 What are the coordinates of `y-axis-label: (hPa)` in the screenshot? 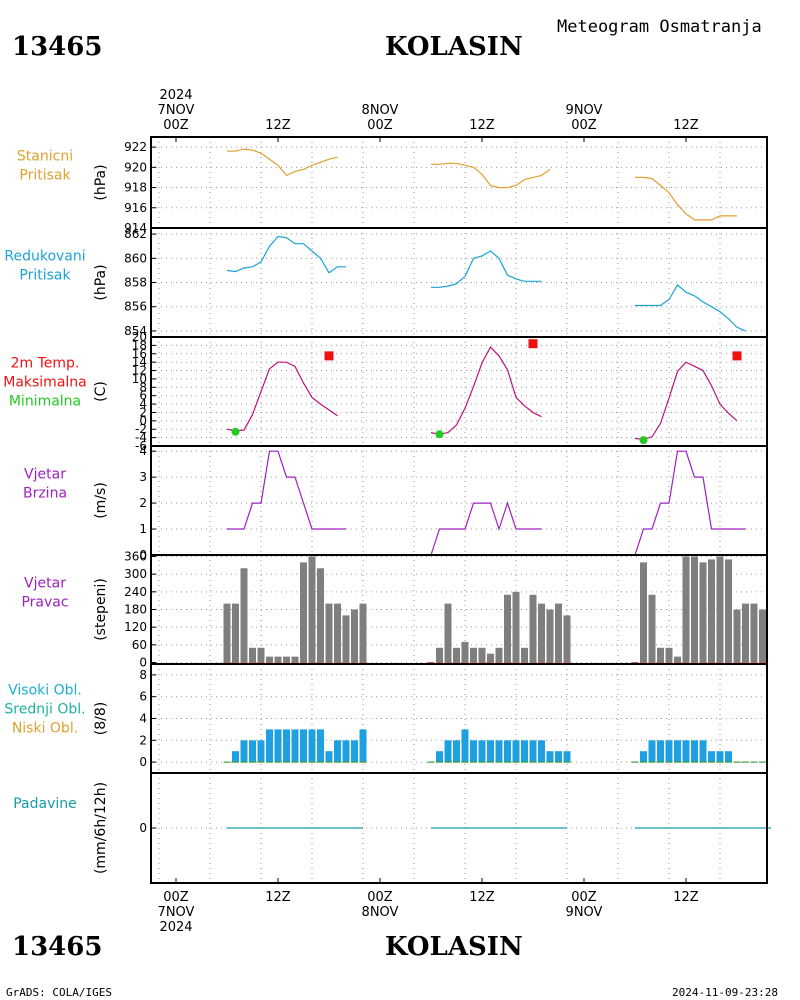 It's located at (101, 182).